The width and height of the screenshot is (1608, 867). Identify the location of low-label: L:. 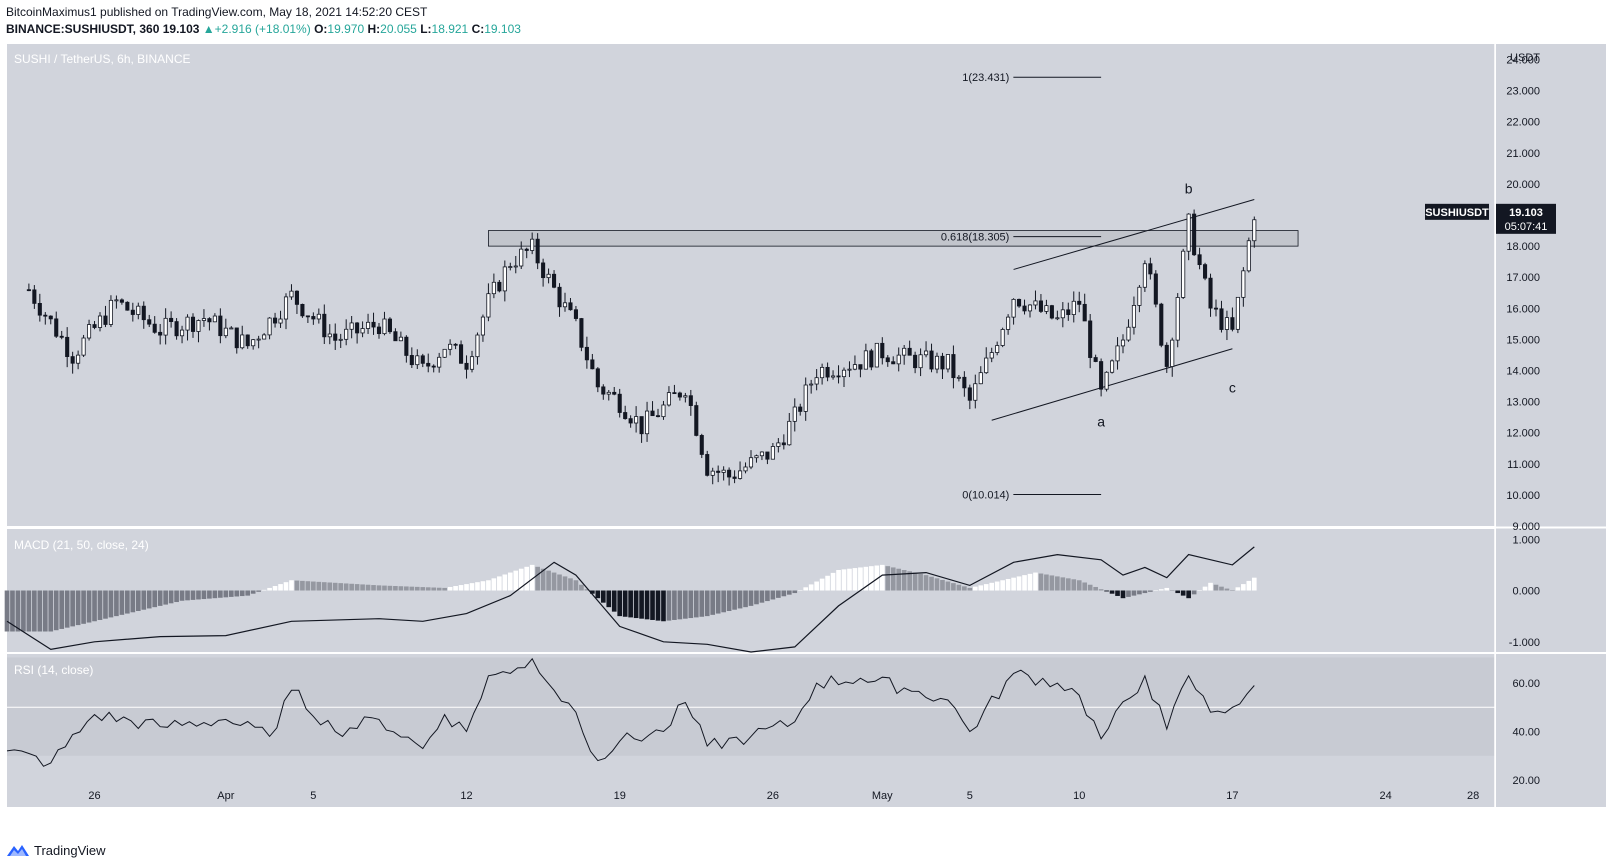
(426, 29).